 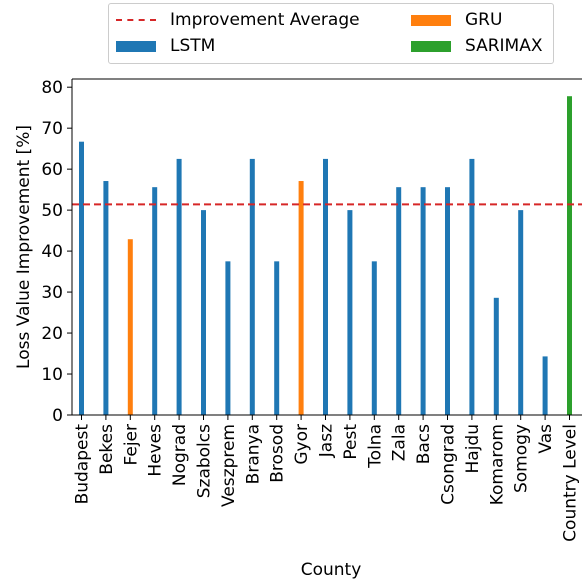 I want to click on legend-item-lstm: LSTM, so click(x=165, y=46).